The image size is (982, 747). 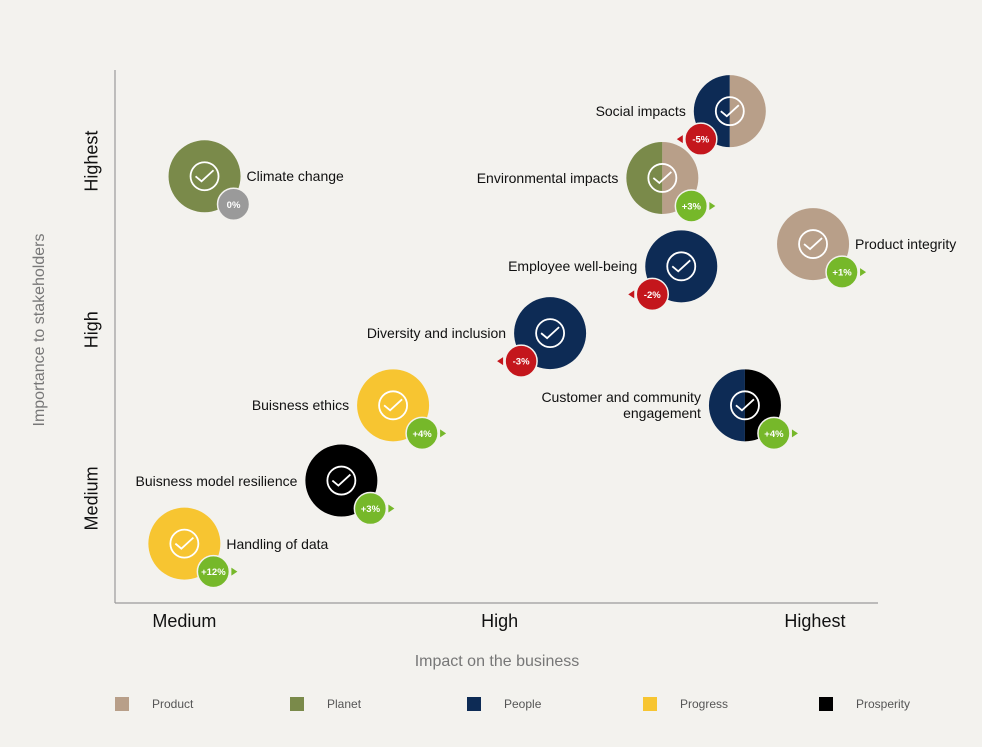 I want to click on x-tick-label: Medium, so click(x=184, y=621).